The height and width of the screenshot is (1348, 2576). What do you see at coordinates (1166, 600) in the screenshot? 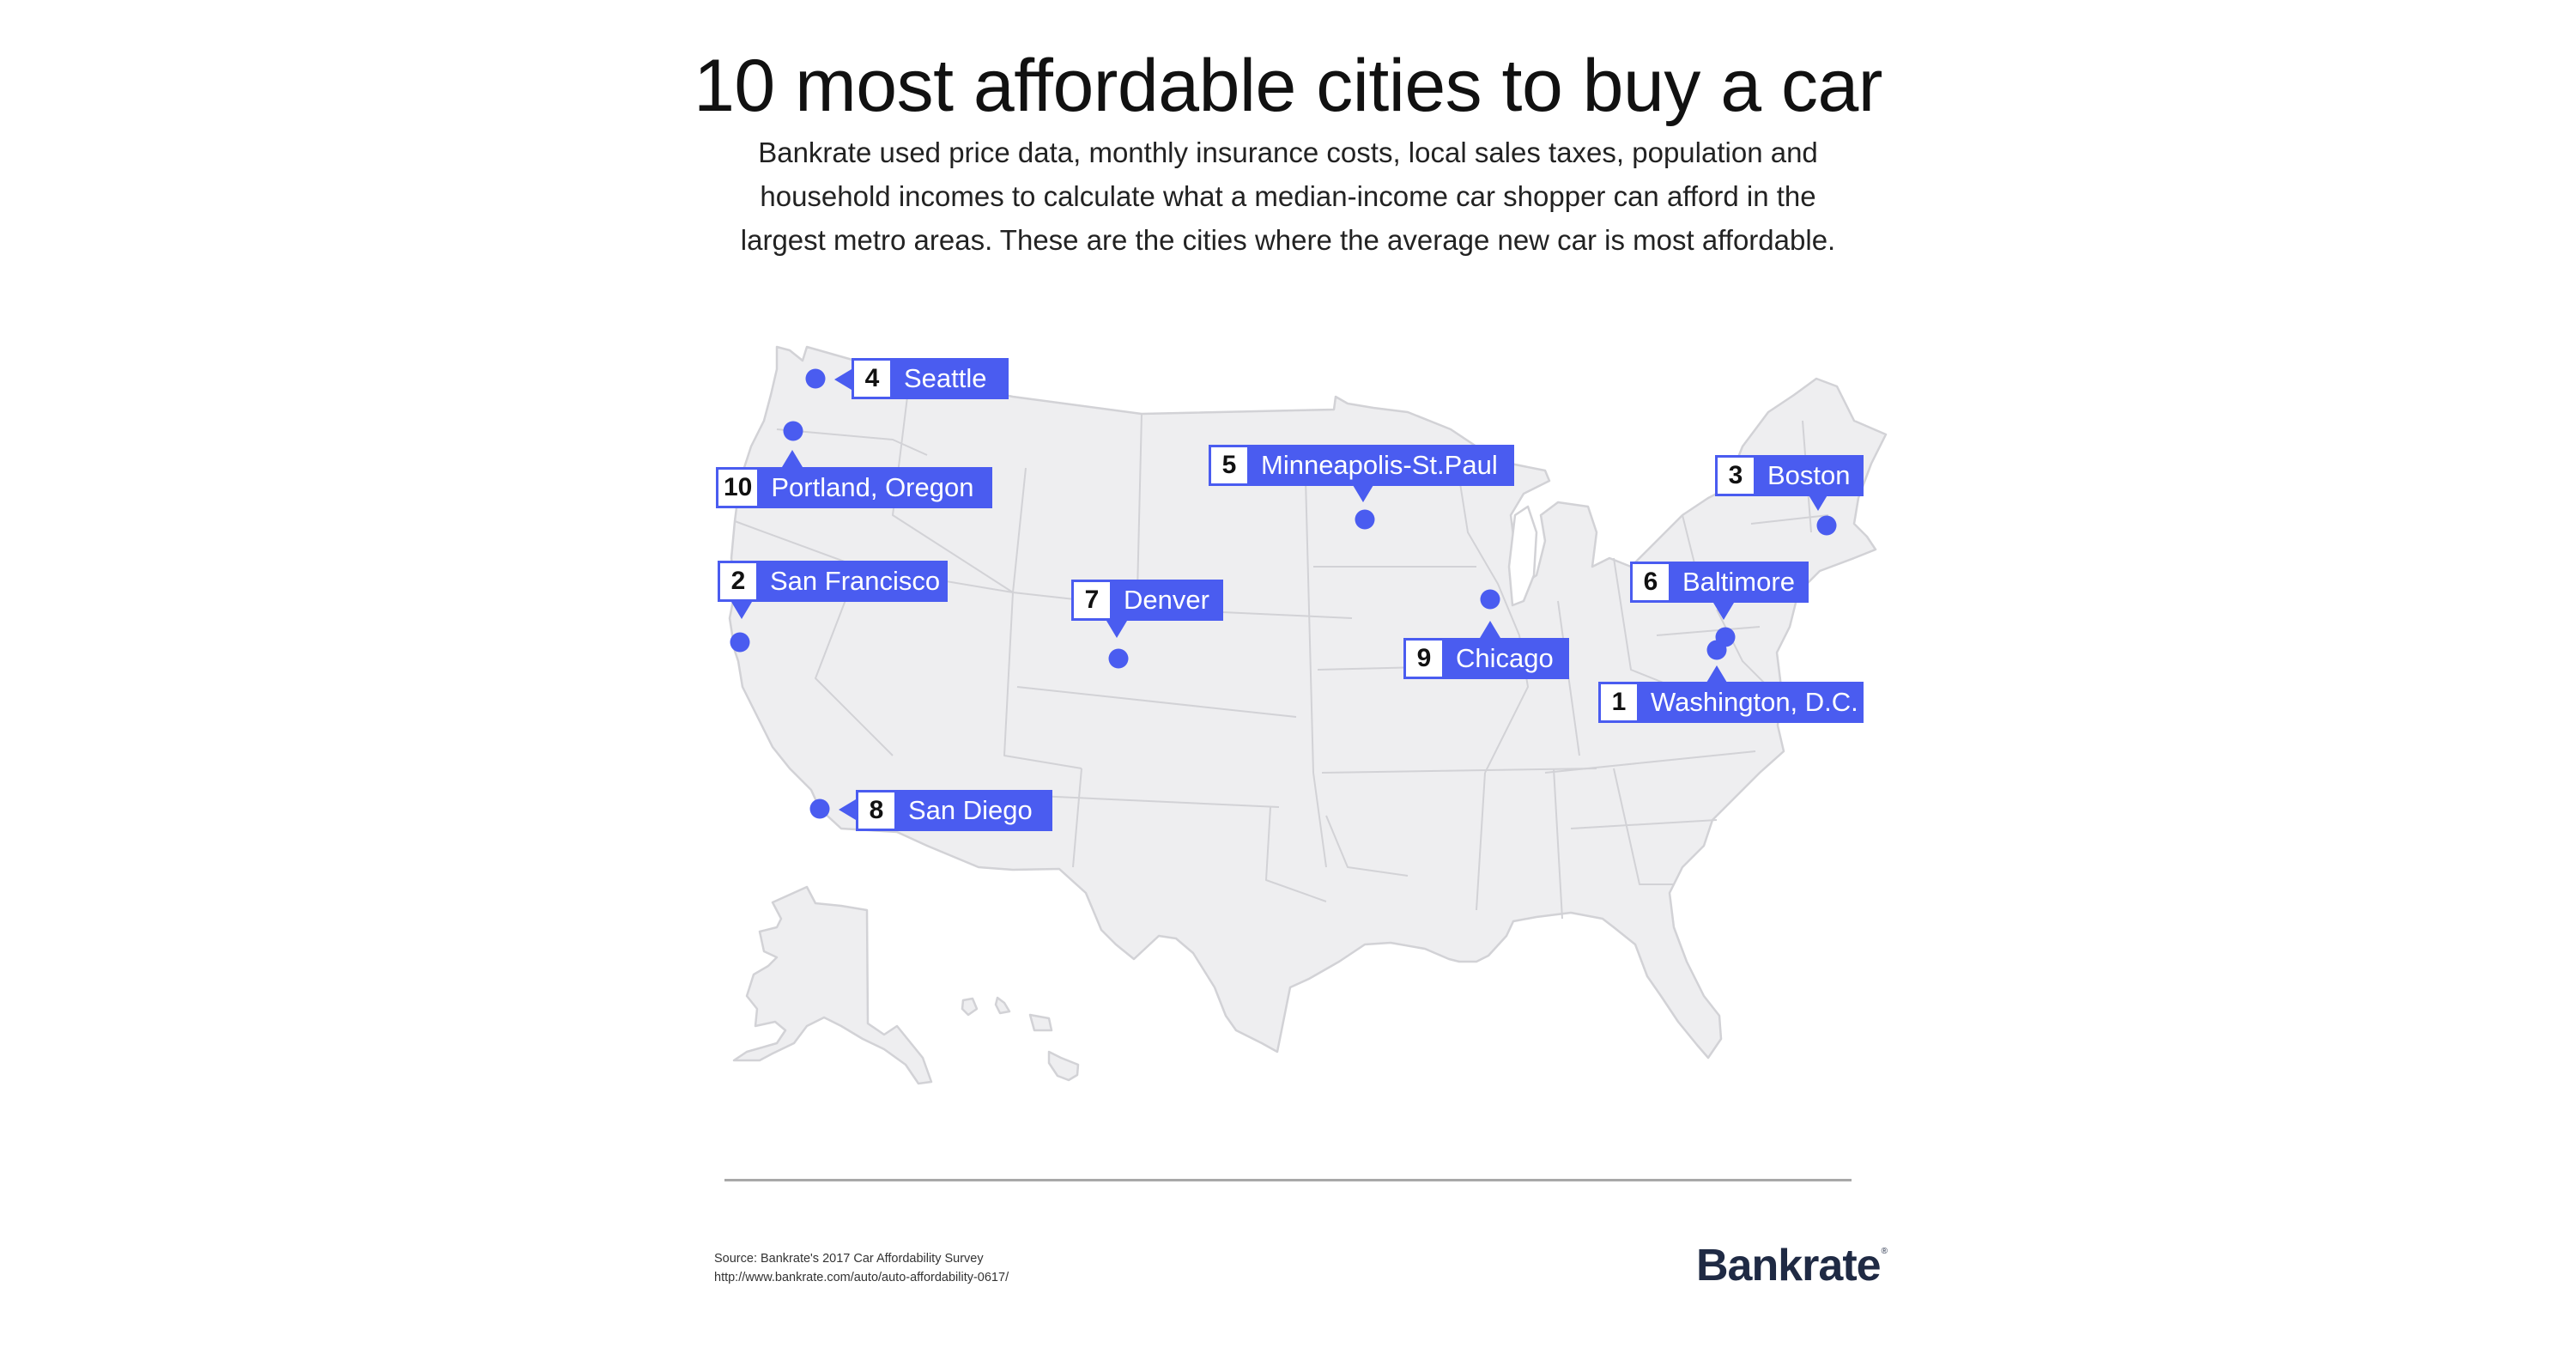
I see `city-name: Denver` at bounding box center [1166, 600].